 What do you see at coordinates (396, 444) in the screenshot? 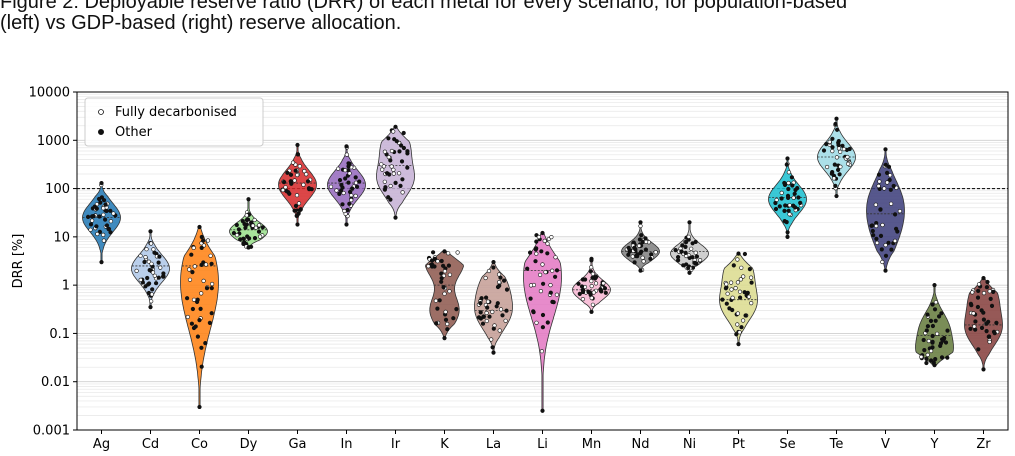
I see `x-tick-label-ir: Ir` at bounding box center [396, 444].